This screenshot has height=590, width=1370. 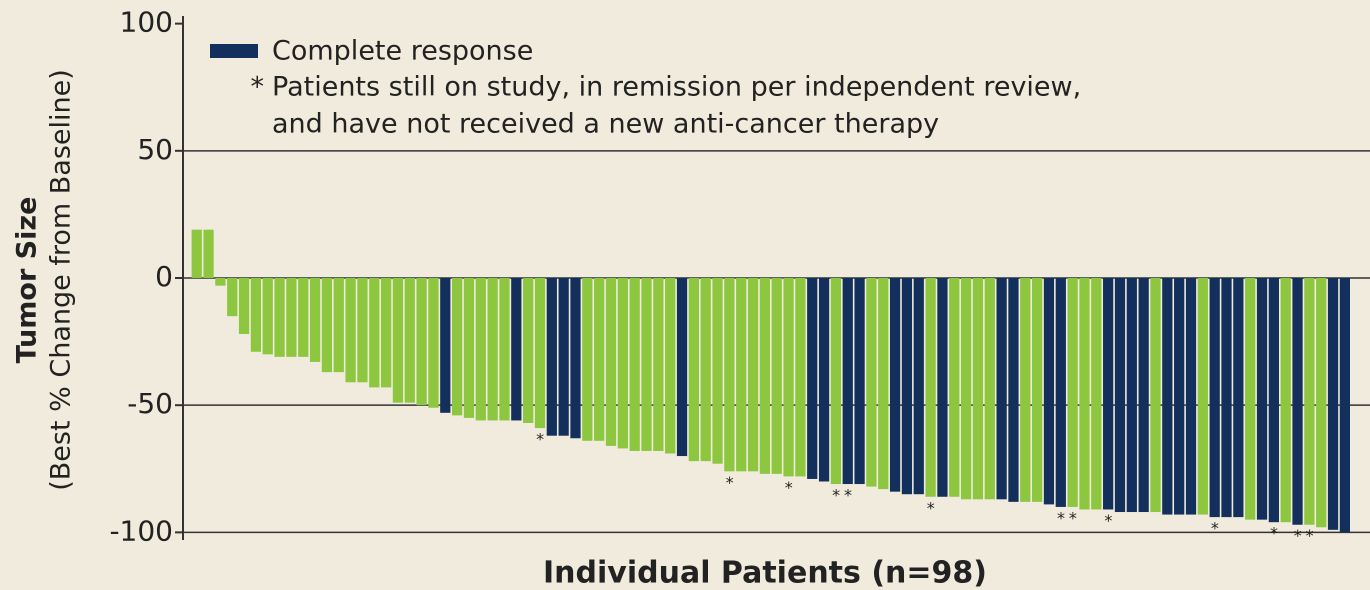 I want to click on y-tick-label: -50, so click(x=150, y=403).